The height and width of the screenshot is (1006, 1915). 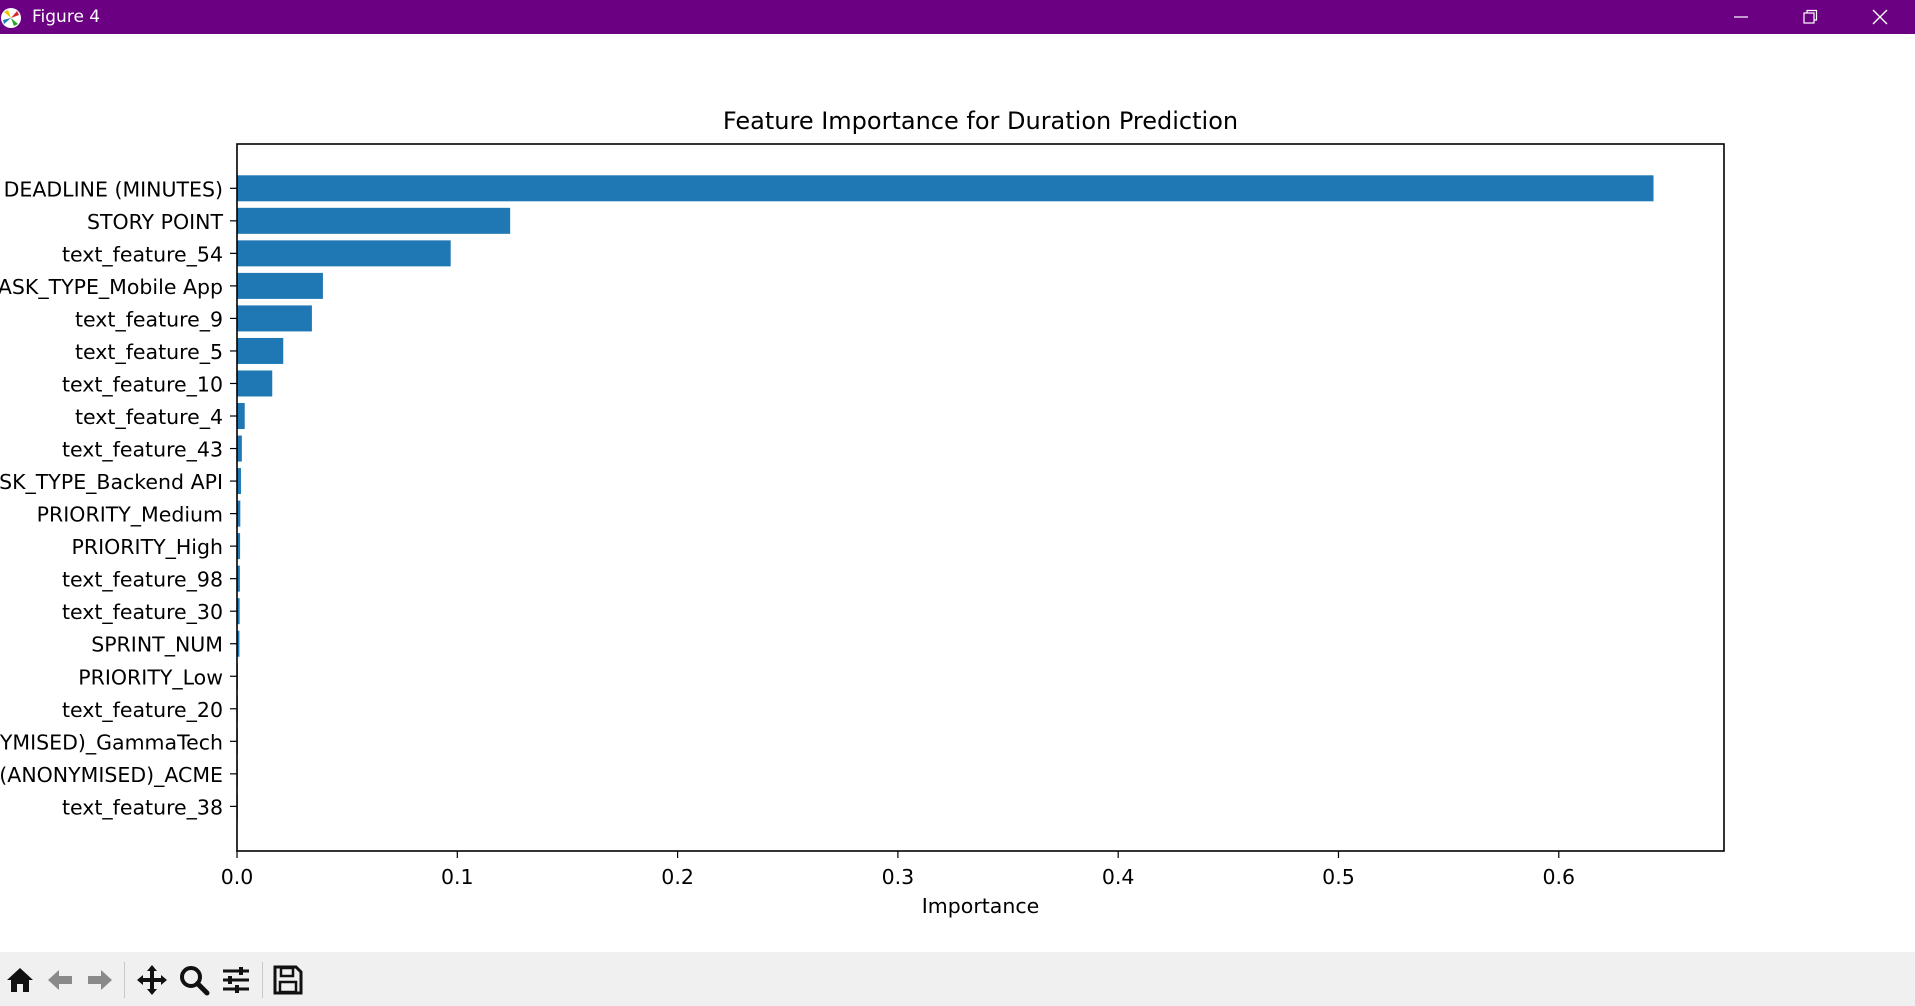 I want to click on home-icon, so click(x=20, y=980).